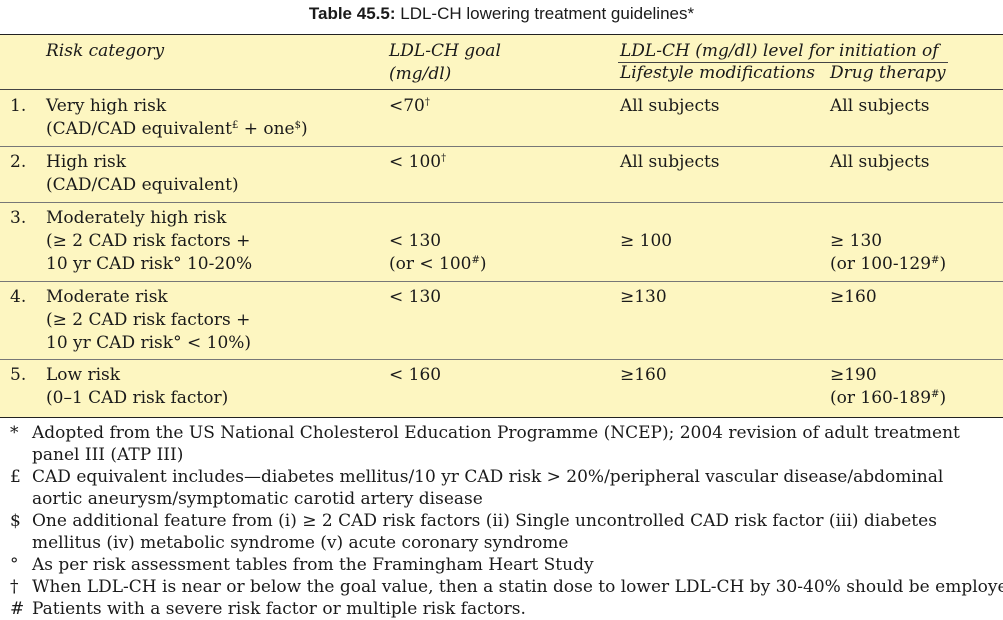 The width and height of the screenshot is (1003, 620). Describe the element at coordinates (888, 73) in the screenshot. I see `header-drug: Drug therapy` at that location.